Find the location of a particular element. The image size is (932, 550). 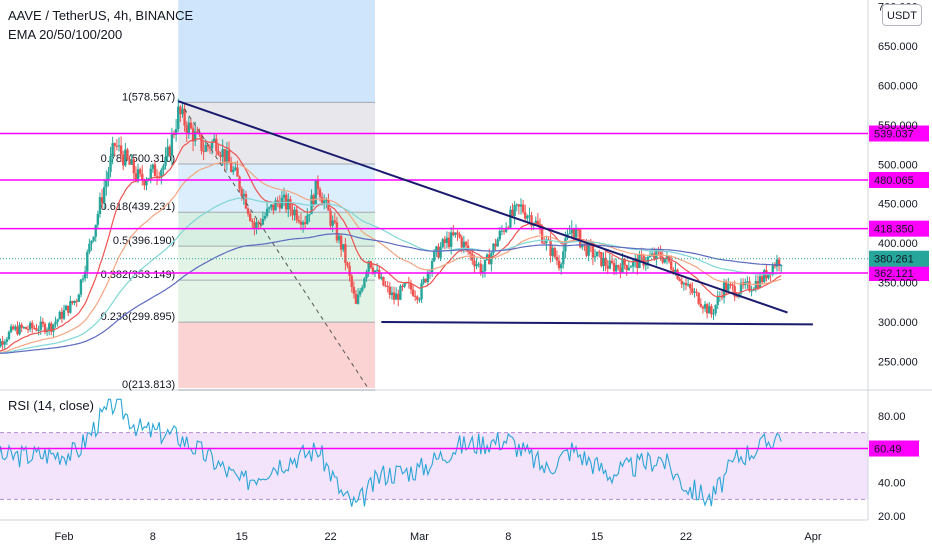

price-tick-250: 250.000 is located at coordinates (898, 362).